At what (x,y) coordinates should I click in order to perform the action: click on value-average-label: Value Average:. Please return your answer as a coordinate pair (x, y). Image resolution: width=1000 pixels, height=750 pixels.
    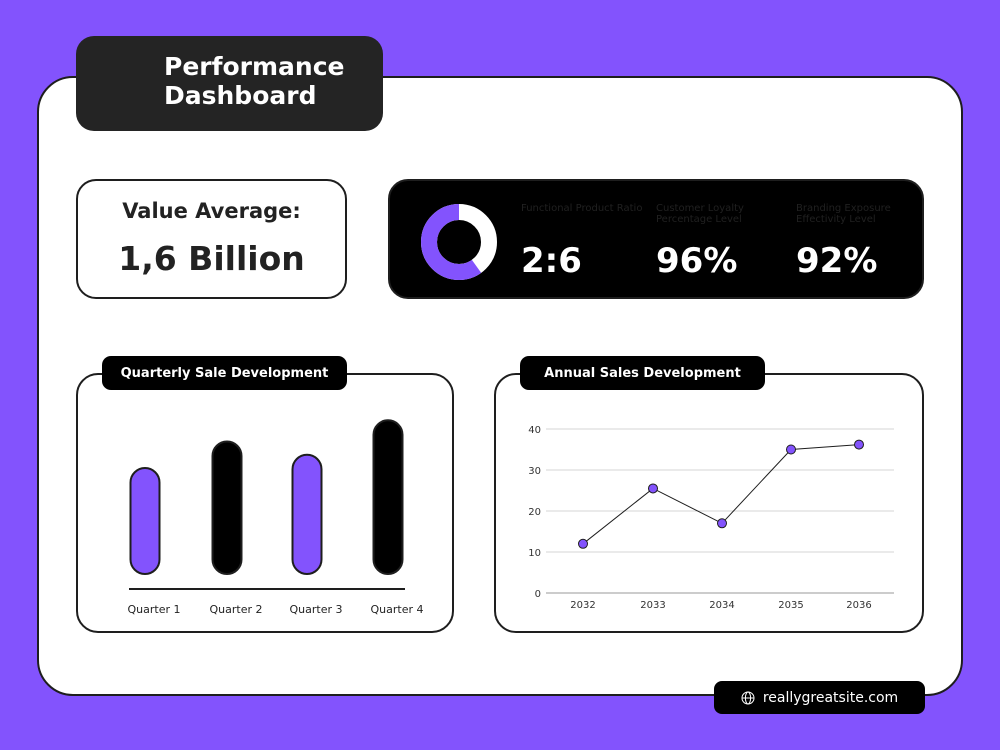
    Looking at the image, I should click on (211, 211).